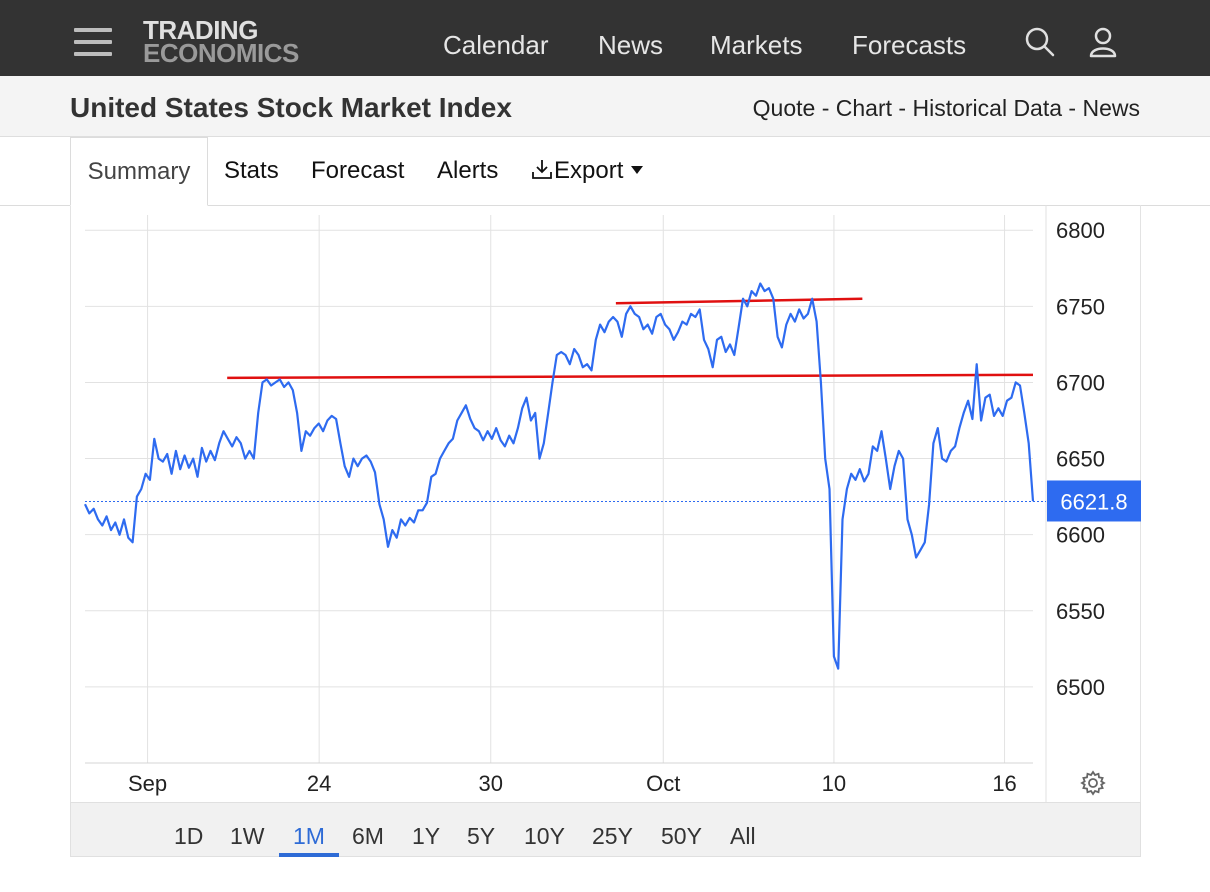  I want to click on export-label: Export, so click(589, 170).